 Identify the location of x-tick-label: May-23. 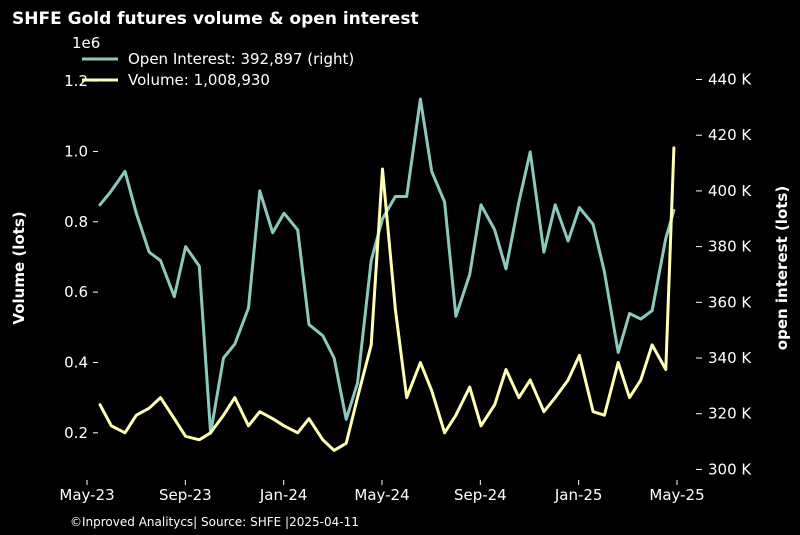
(86, 495).